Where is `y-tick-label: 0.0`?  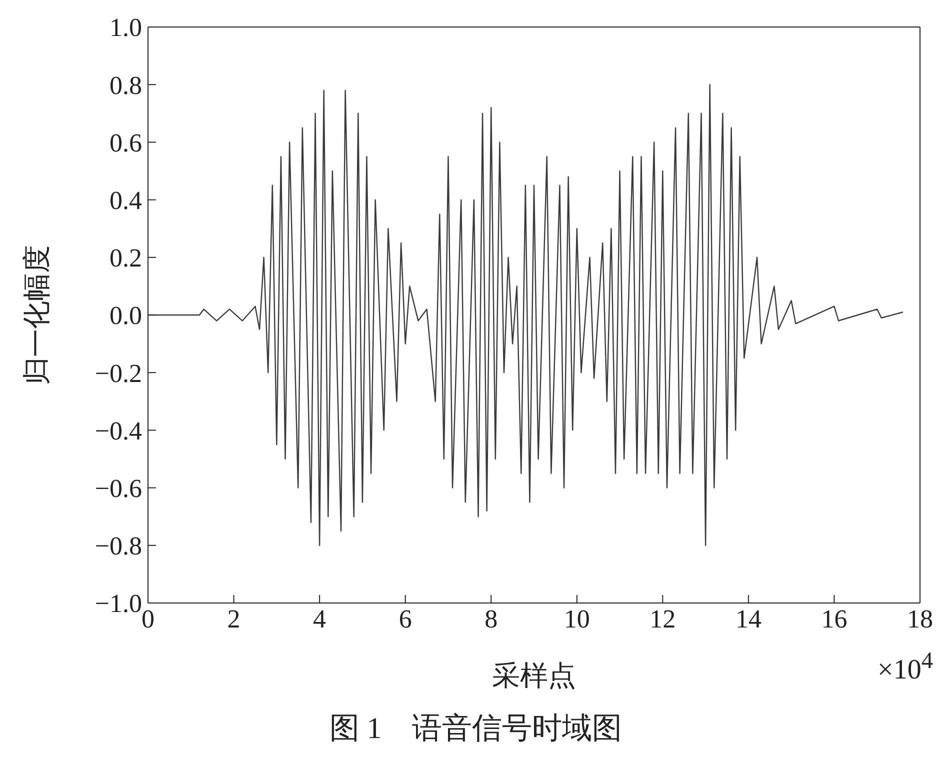
y-tick-label: 0.0 is located at coordinates (126, 315).